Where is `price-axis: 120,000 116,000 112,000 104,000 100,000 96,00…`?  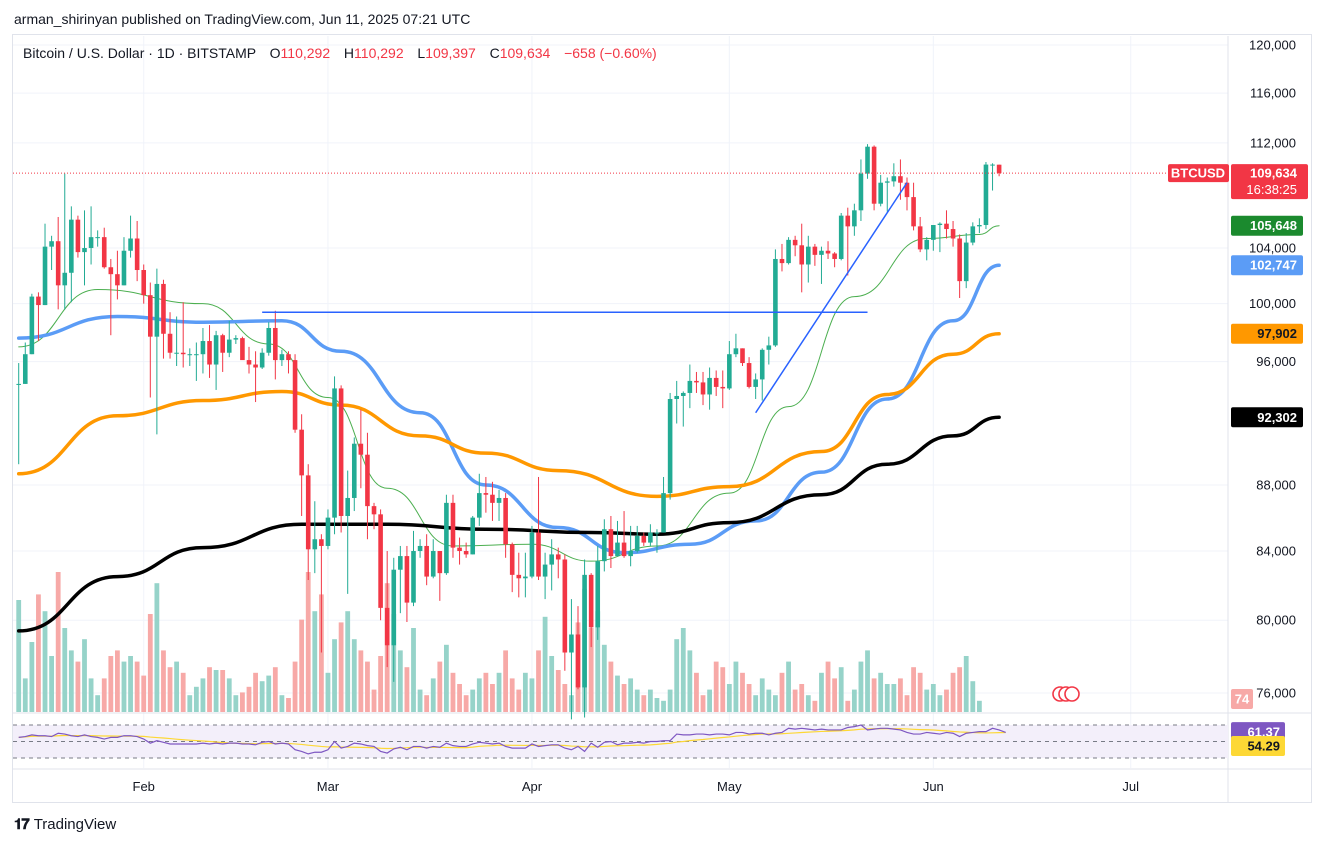
price-axis: 120,000 116,000 112,000 104,000 100,000 96,00… is located at coordinates (1272, 369).